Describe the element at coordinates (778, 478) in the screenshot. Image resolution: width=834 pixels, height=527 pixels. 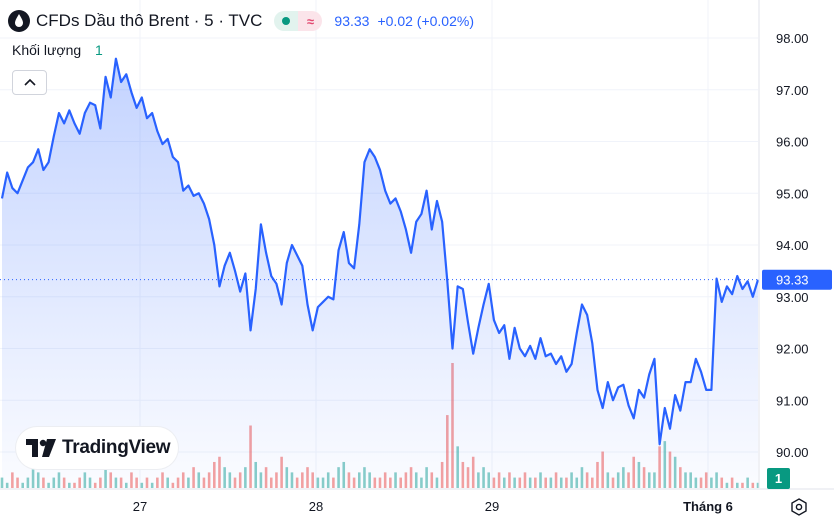
I see `volume-axis-badge: 1` at that location.